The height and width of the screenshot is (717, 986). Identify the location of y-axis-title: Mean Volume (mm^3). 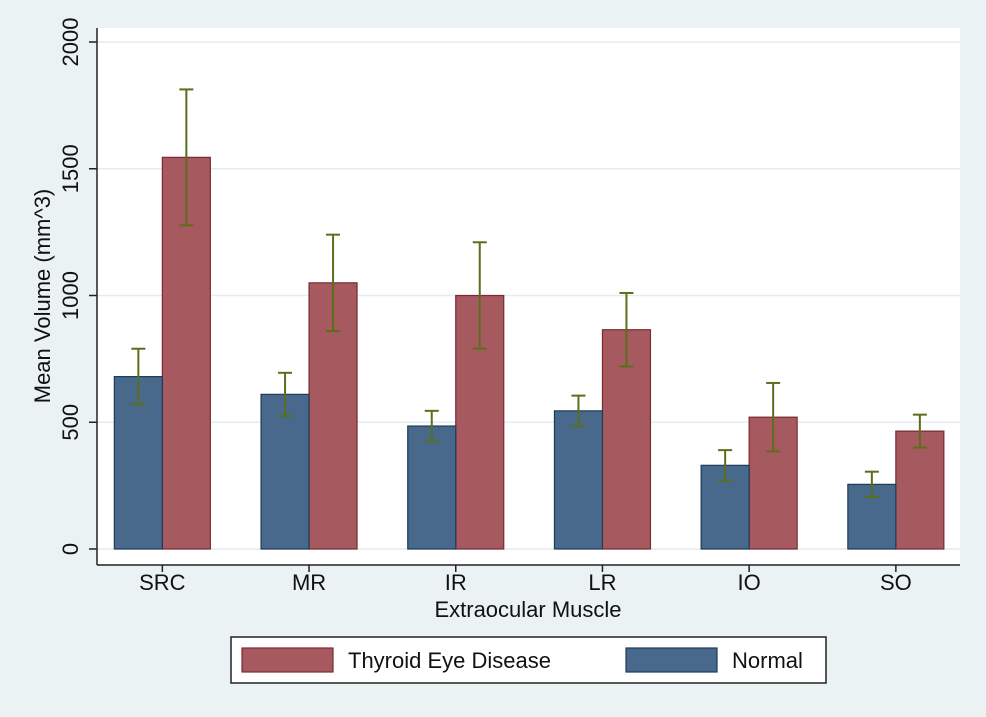
(42, 296).